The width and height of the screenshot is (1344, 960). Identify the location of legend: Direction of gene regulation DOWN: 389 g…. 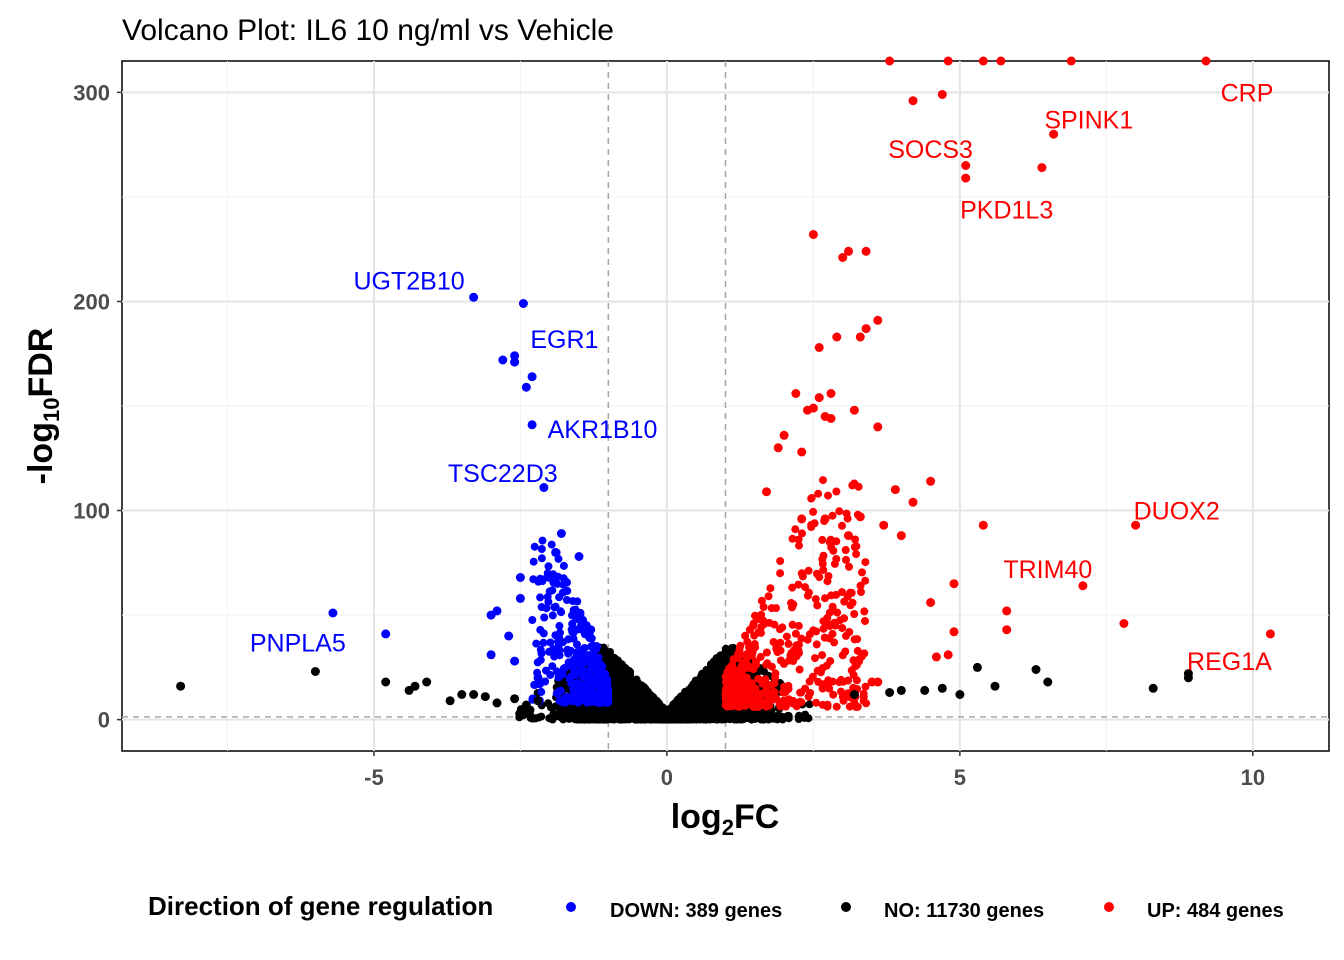
(716, 906).